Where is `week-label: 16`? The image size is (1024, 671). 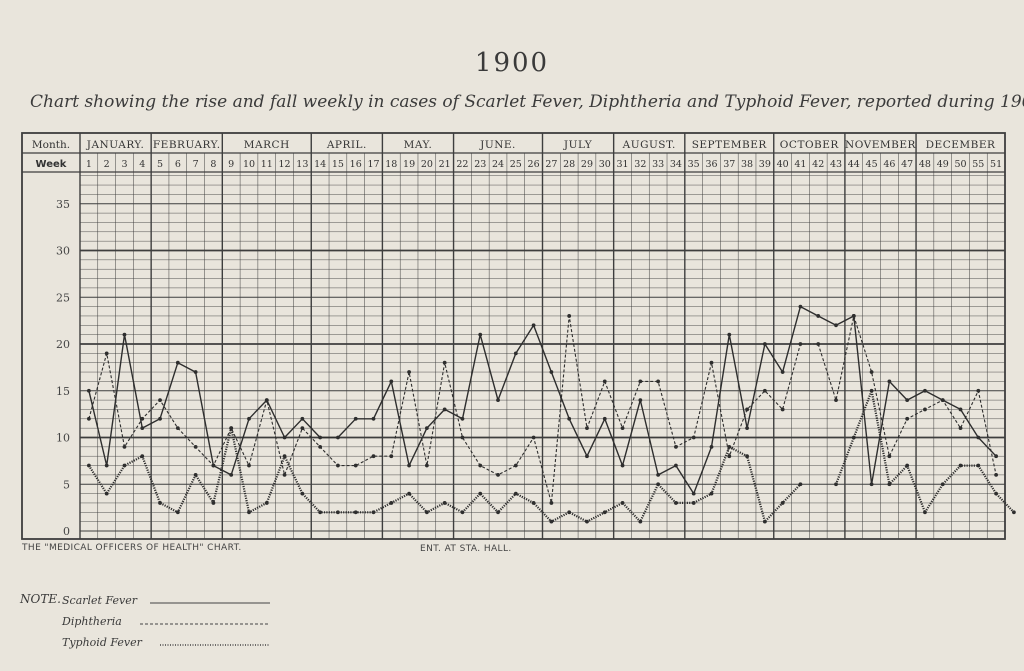
week-label: 16 is located at coordinates (356, 164).